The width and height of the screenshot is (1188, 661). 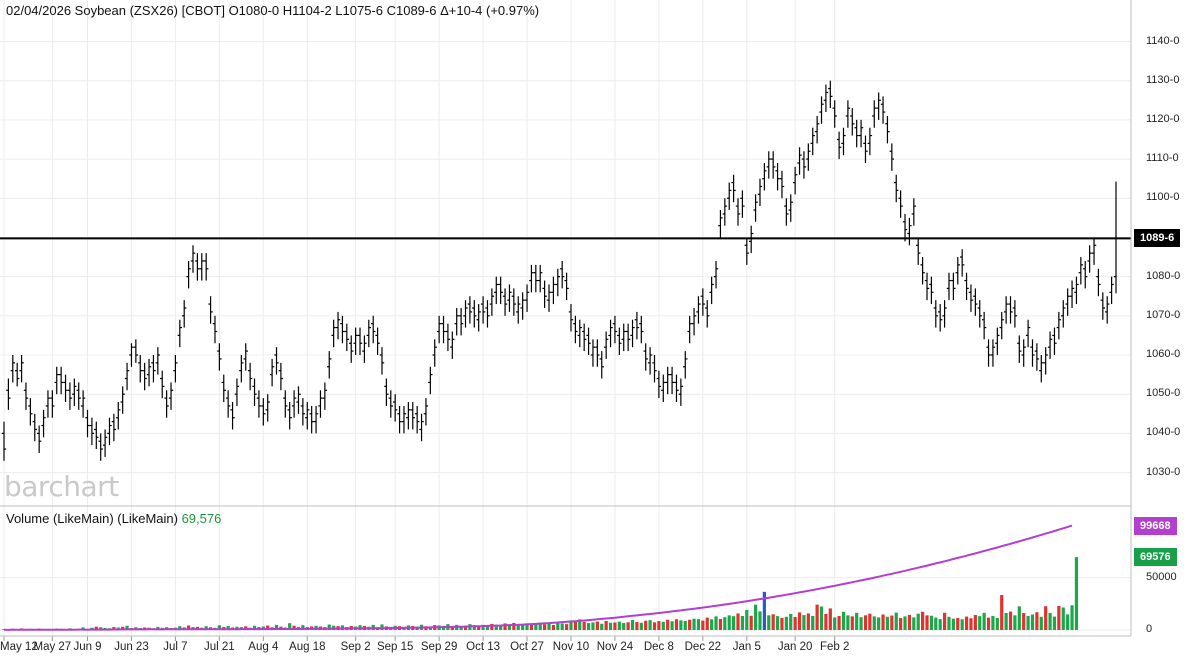 I want to click on price-tick-label: 1140-0, so click(x=1163, y=40).